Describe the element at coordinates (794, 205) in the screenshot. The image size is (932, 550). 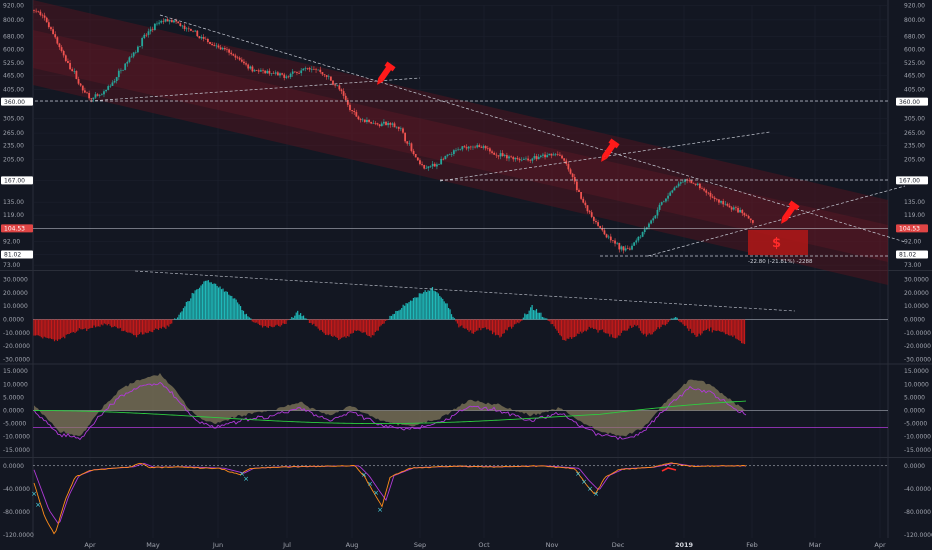
I see `pen-cap` at that location.